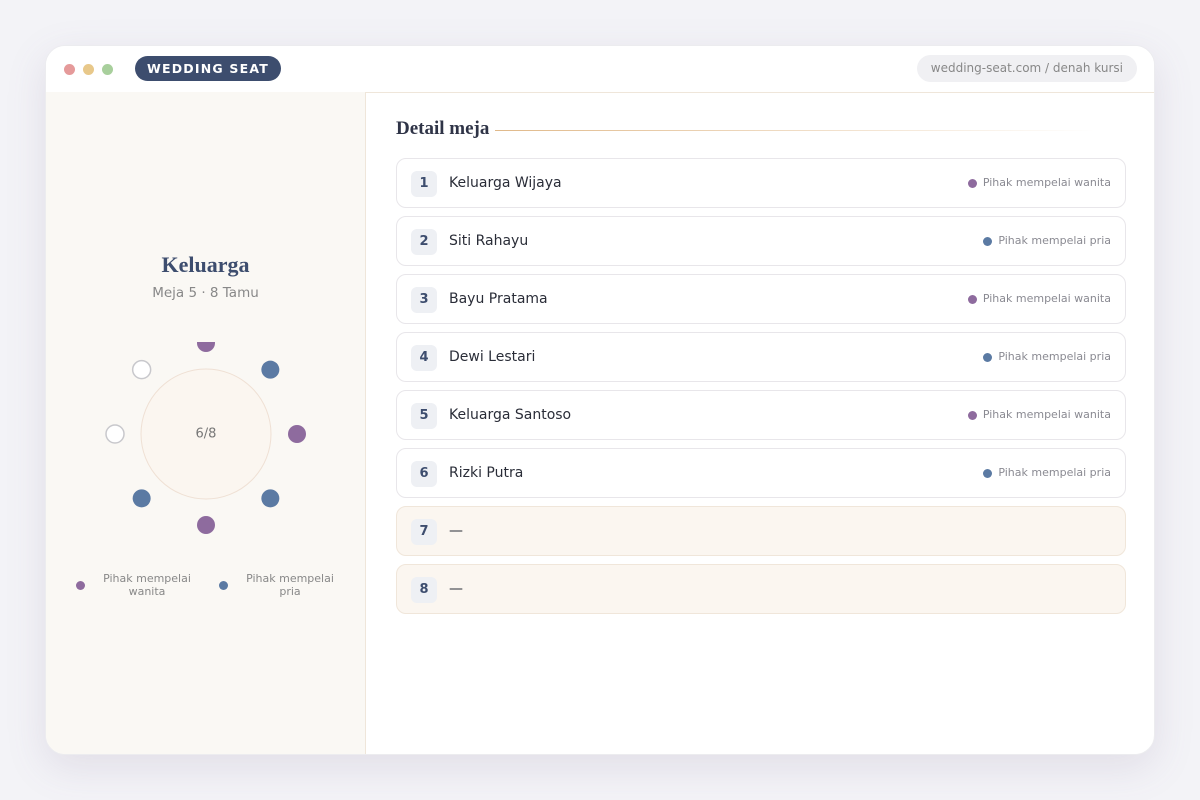 This screenshot has height=800, width=1200. Describe the element at coordinates (492, 357) in the screenshot. I see `guest-name: Dewi Lestari` at that location.